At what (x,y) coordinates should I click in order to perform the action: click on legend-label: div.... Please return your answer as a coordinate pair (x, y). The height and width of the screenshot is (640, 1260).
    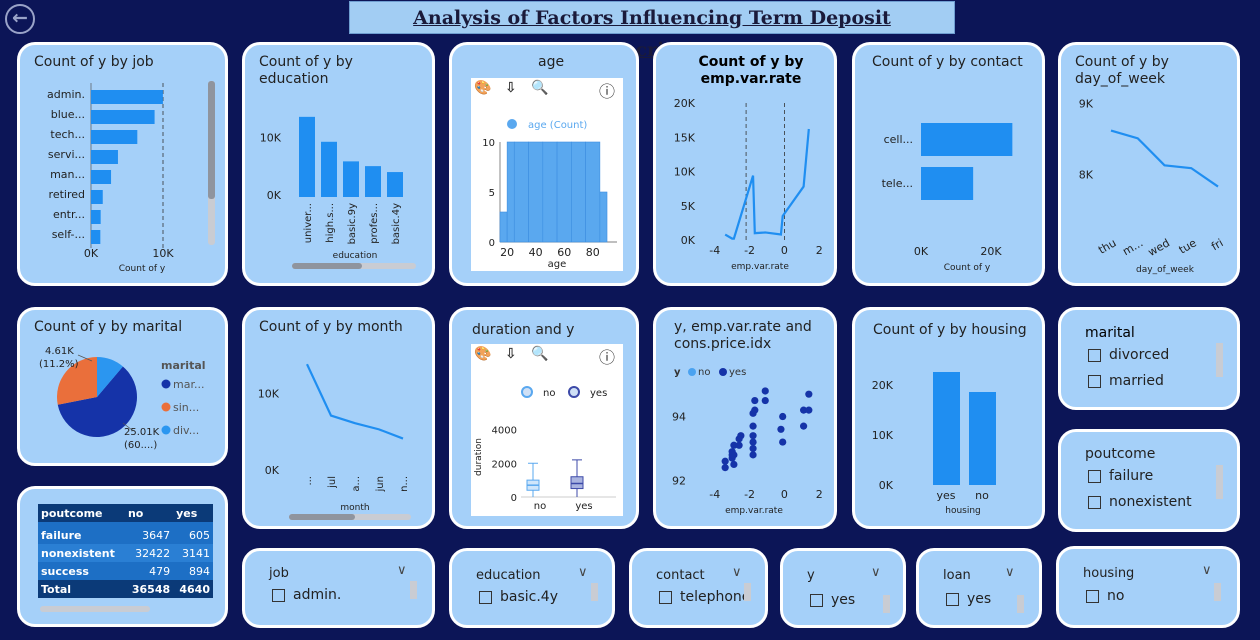
    Looking at the image, I should click on (186, 430).